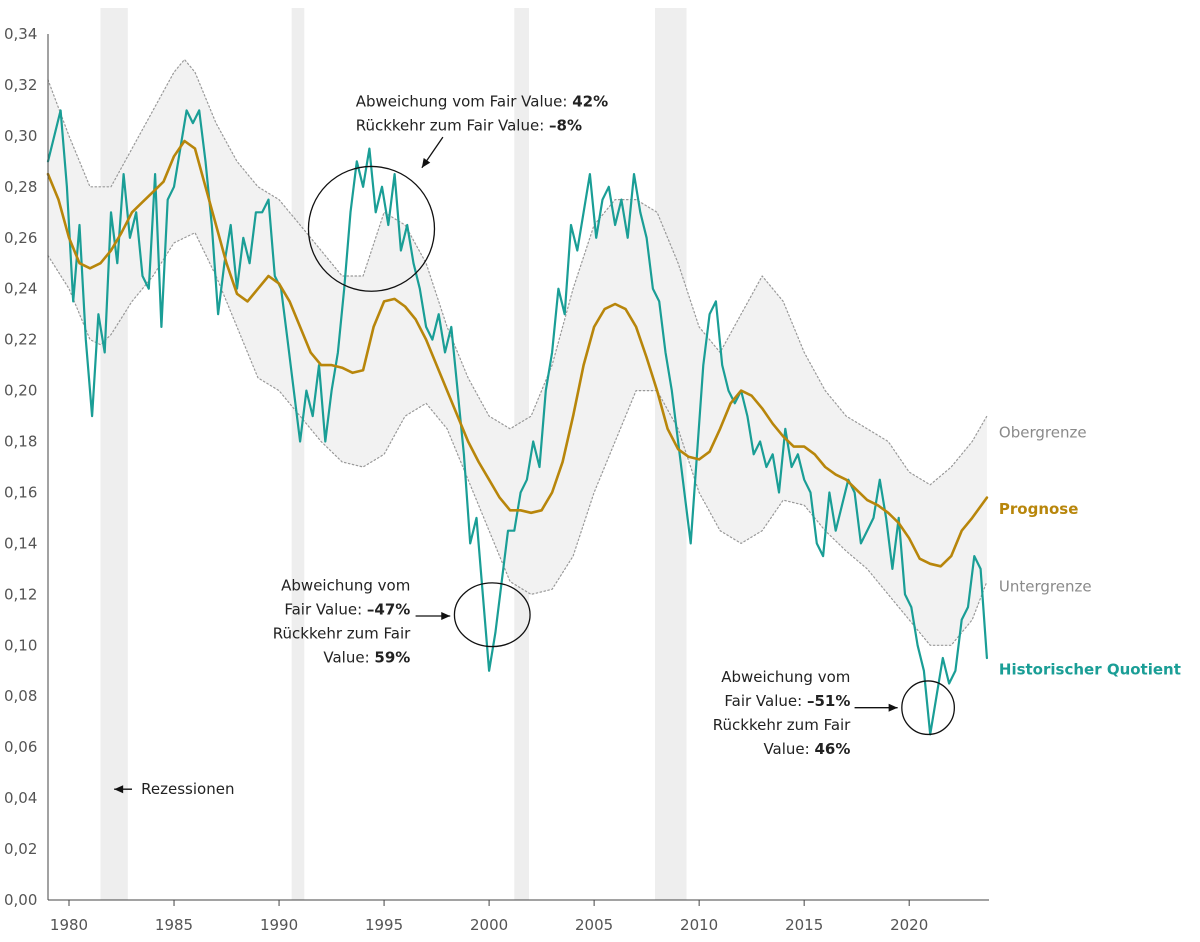 The image size is (1200, 942). I want to click on annotation-2021-text-bold: 46%, so click(832, 749).